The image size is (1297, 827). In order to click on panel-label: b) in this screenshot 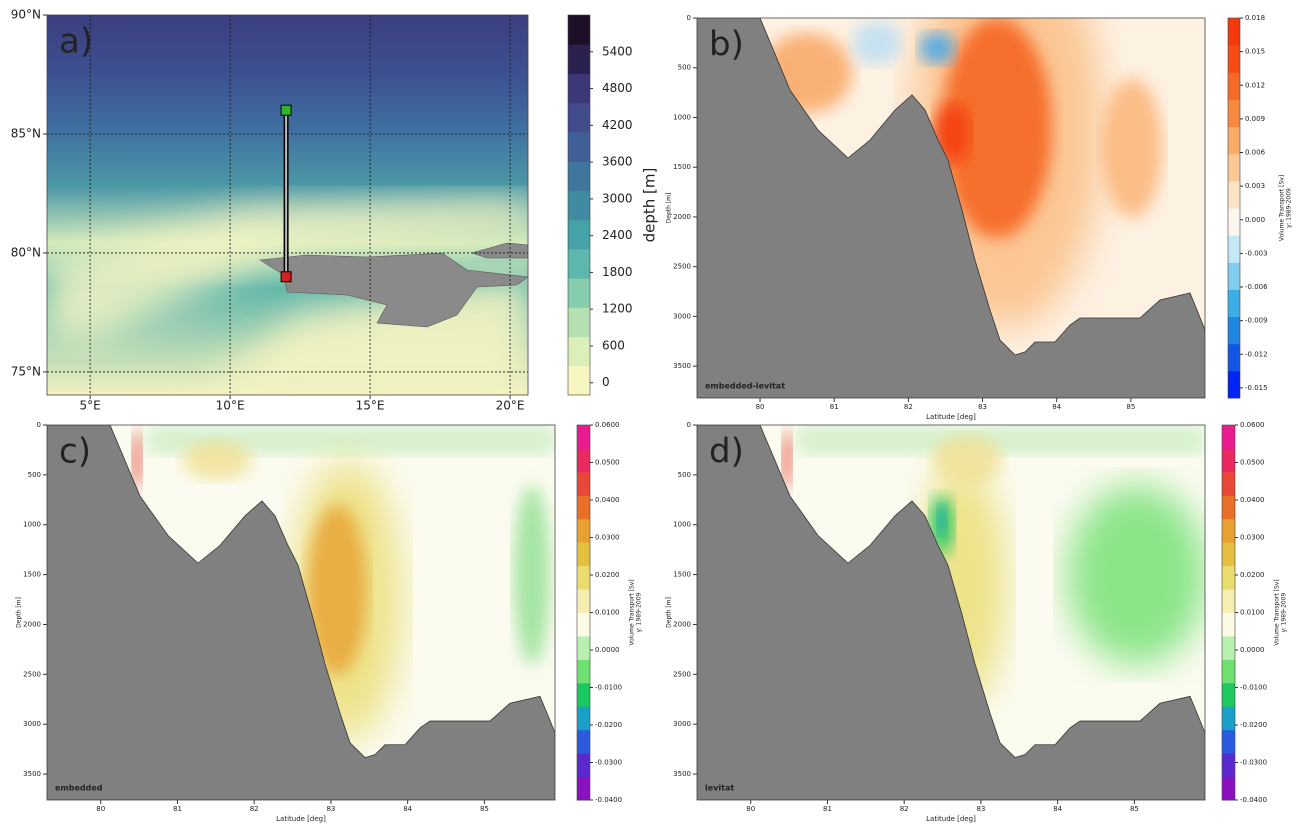, I will do `click(726, 45)`.